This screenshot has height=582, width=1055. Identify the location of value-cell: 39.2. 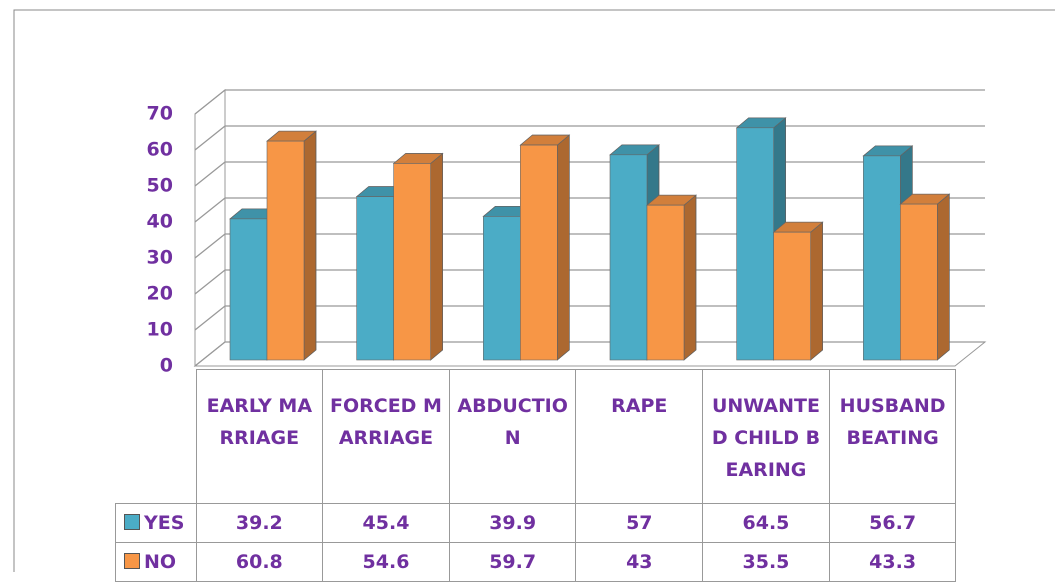
(259, 523).